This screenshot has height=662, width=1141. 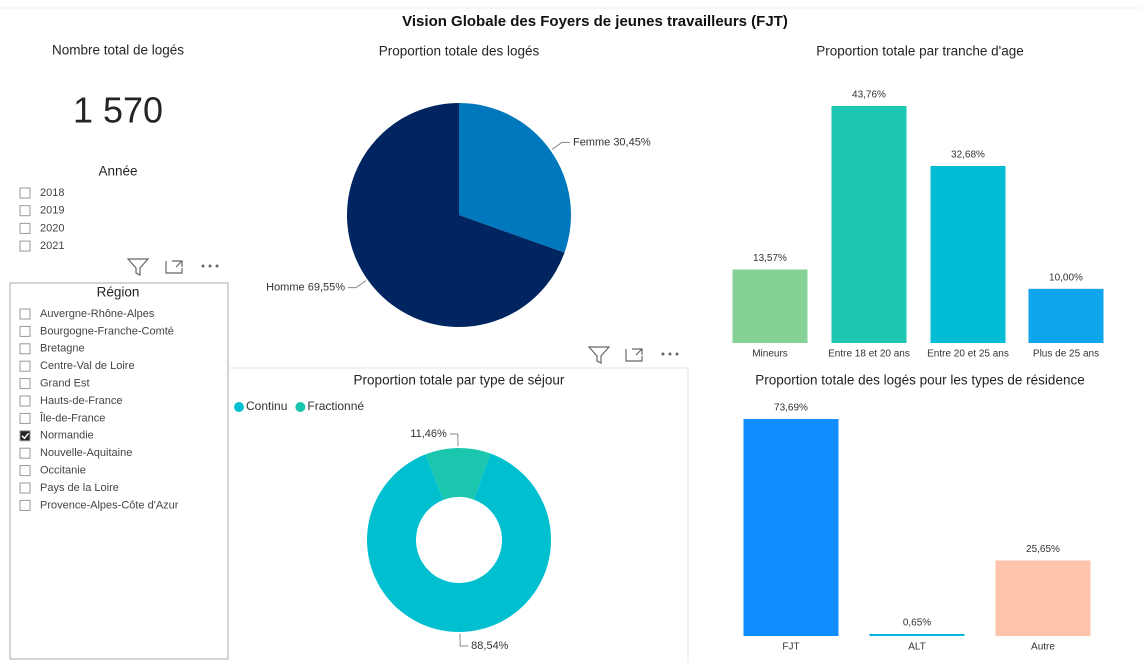 What do you see at coordinates (118, 50) in the screenshot?
I see `kpi-label: Nombre total de logés` at bounding box center [118, 50].